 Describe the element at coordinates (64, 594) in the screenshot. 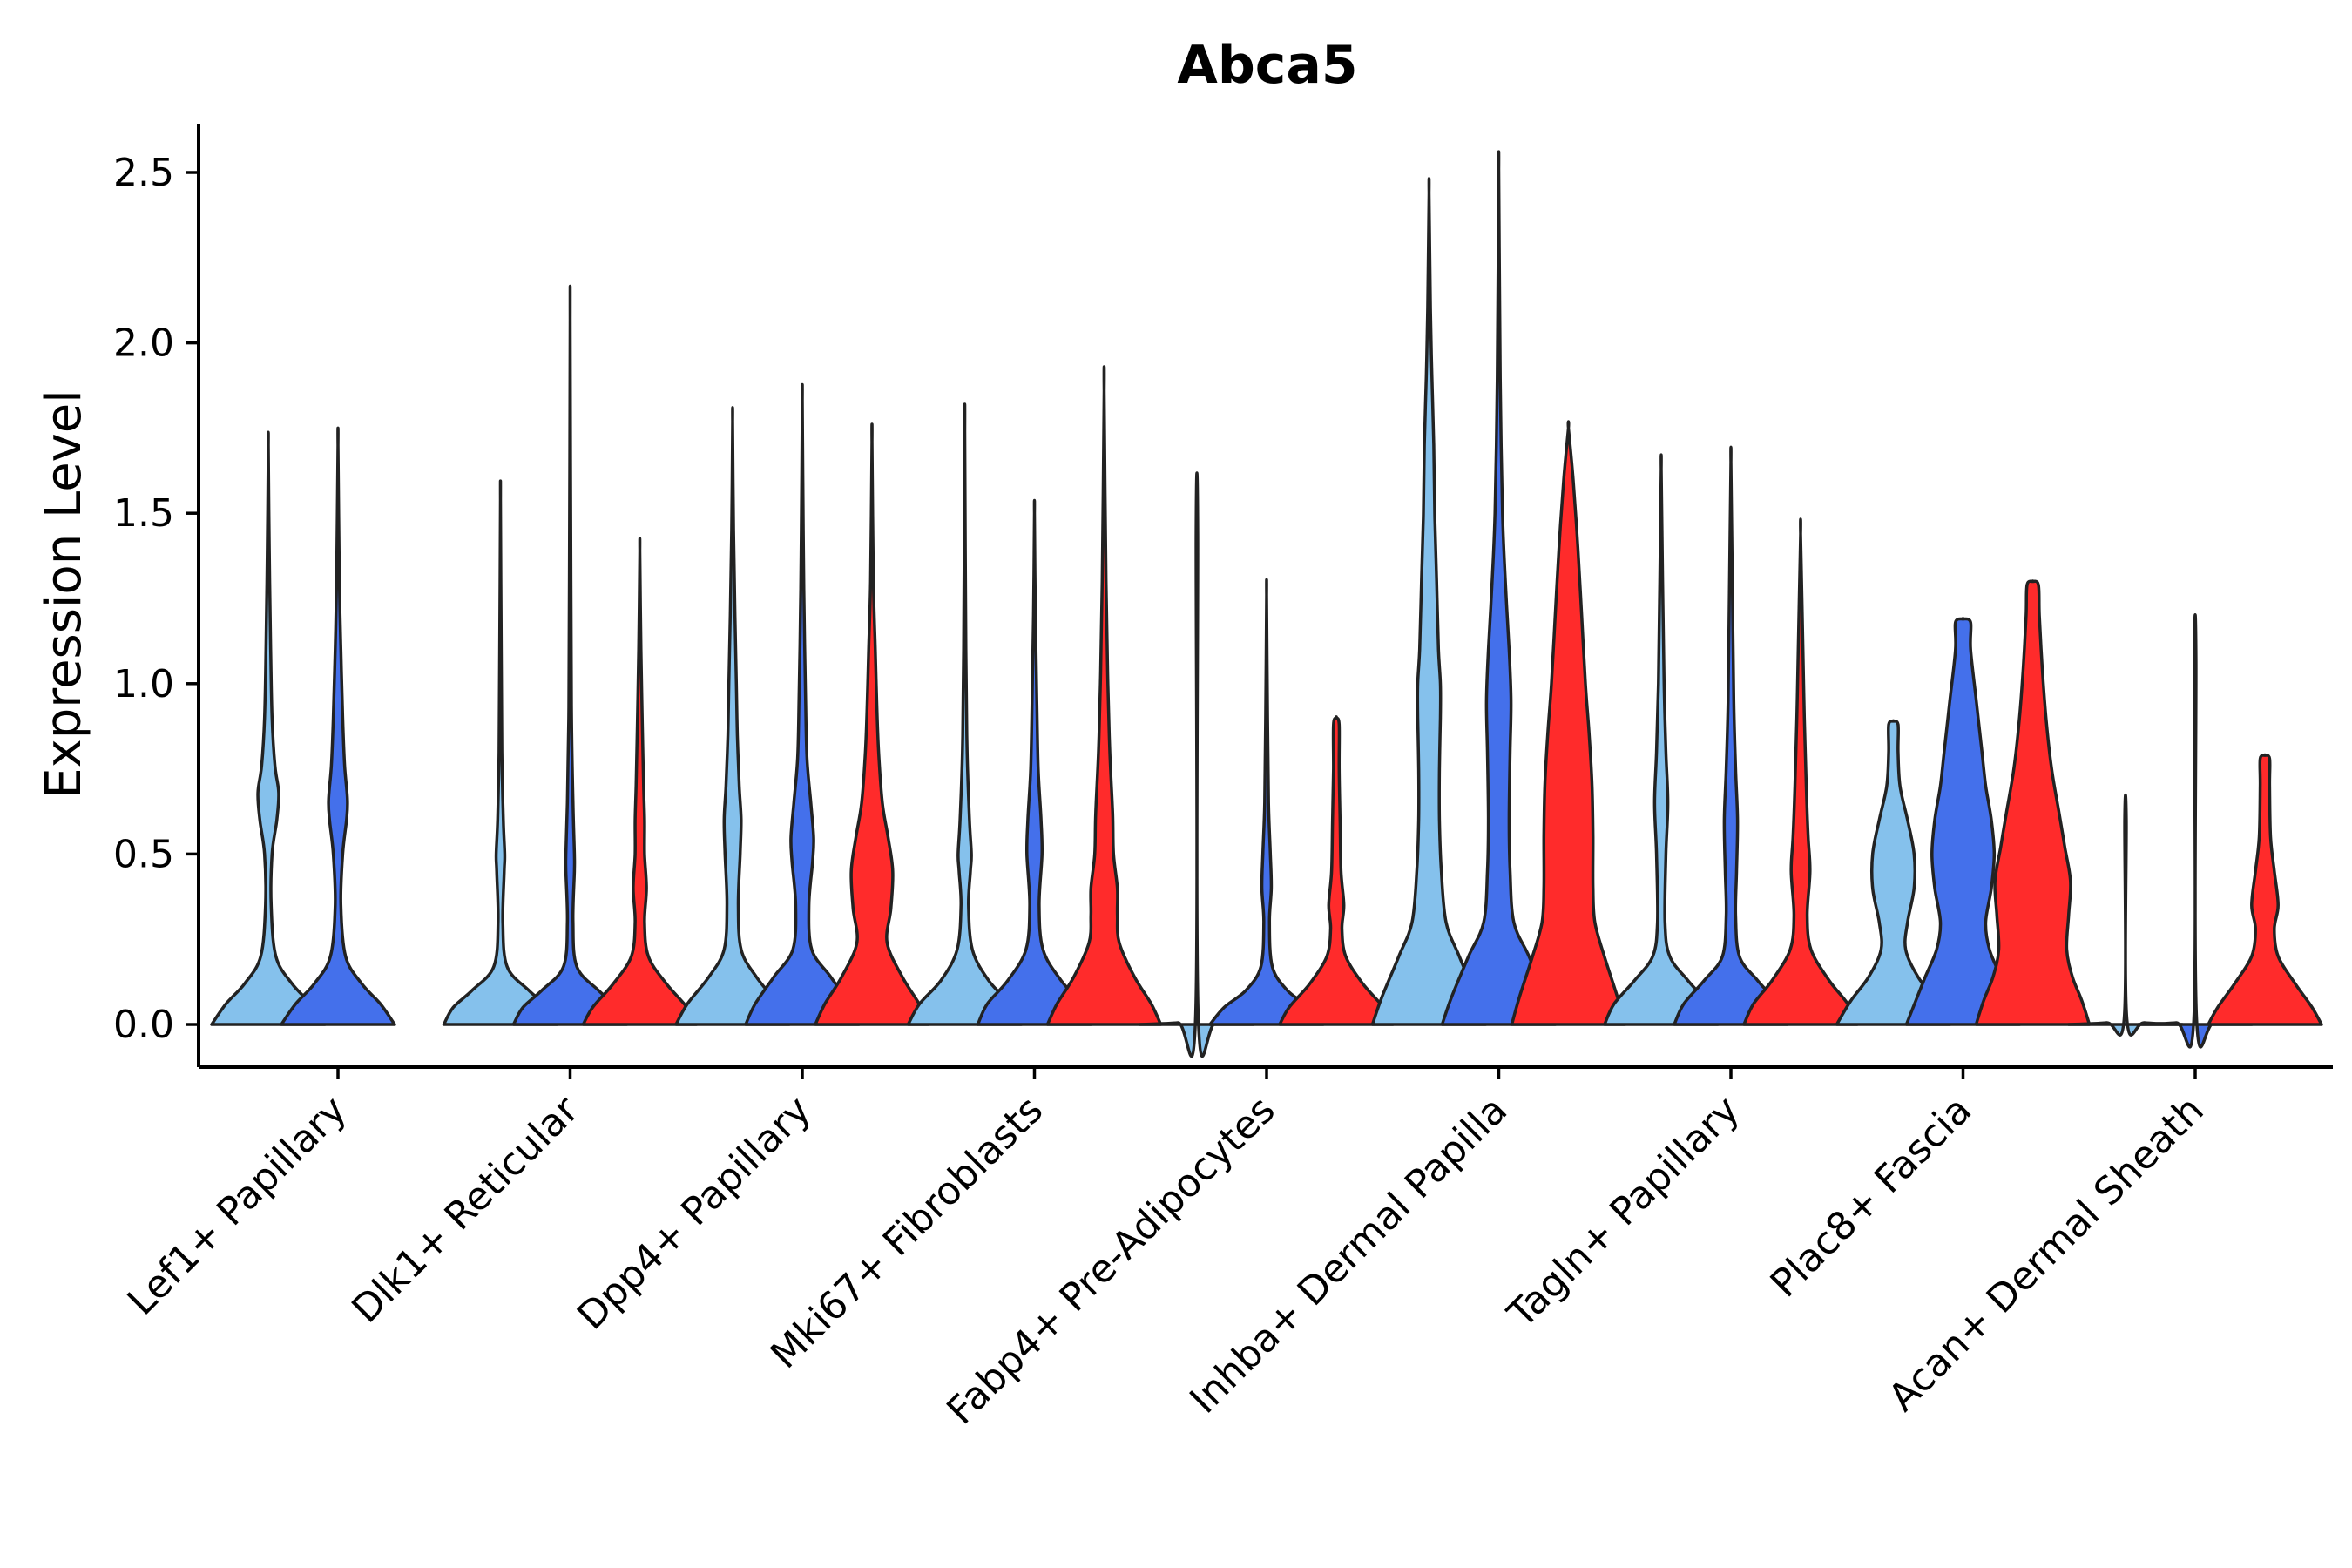

I see `y-axis-label: Expression Level` at that location.